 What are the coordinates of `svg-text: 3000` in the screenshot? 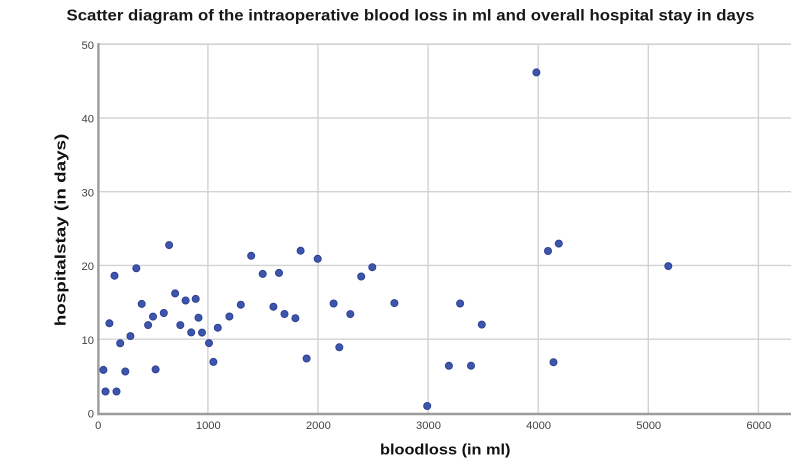 It's located at (428, 426).